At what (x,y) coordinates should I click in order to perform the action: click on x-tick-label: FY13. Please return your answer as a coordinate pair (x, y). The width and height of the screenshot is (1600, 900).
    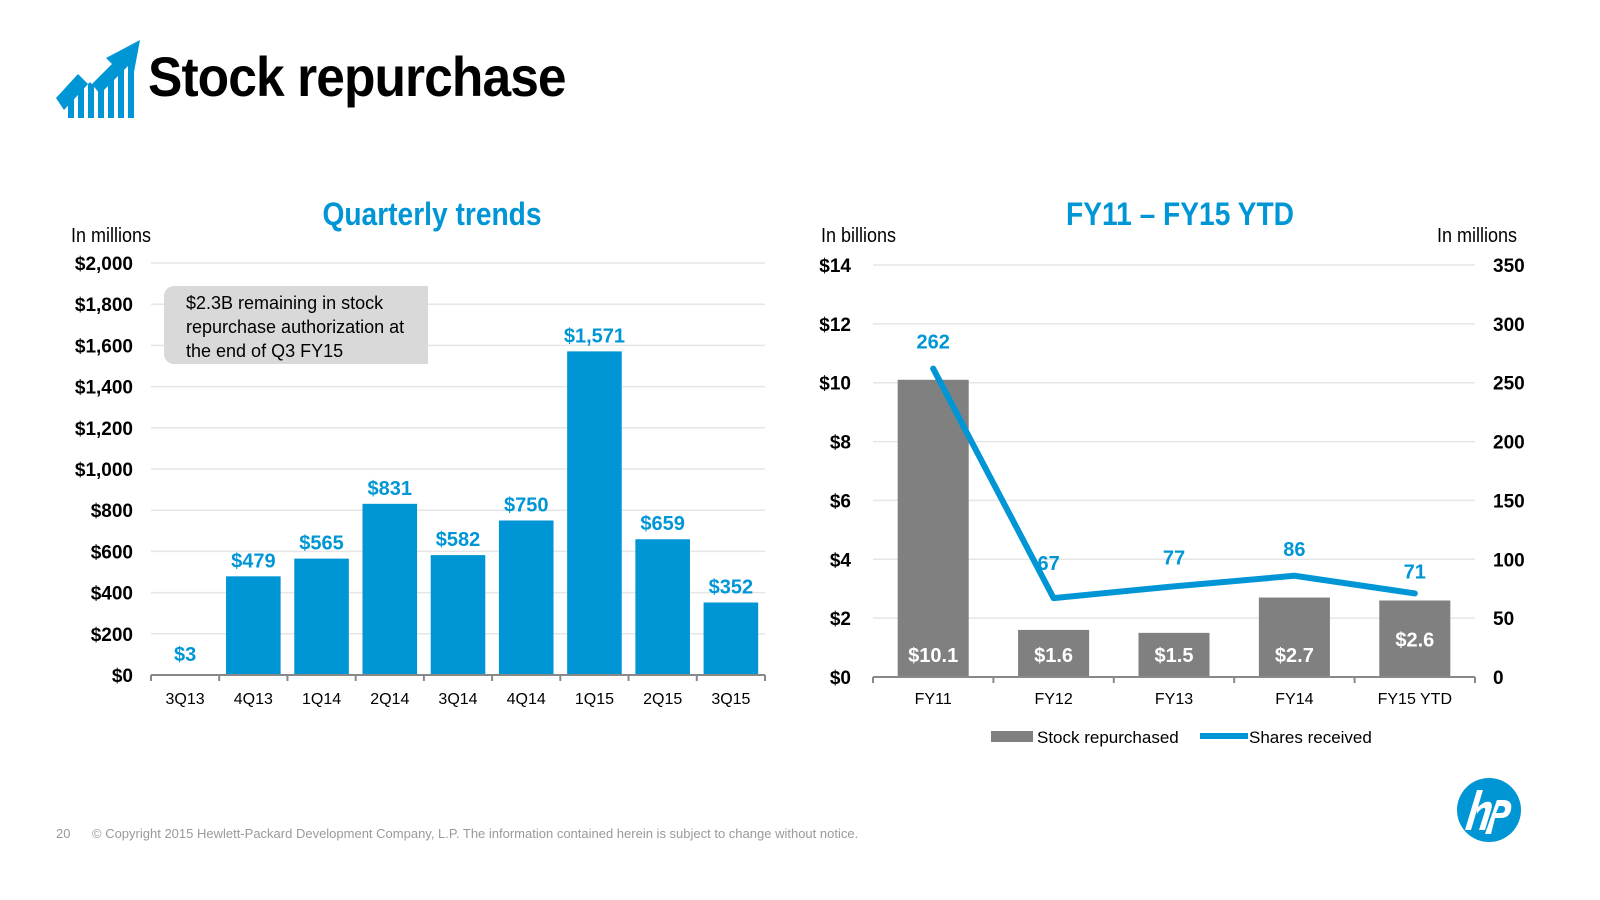
    Looking at the image, I should click on (1174, 699).